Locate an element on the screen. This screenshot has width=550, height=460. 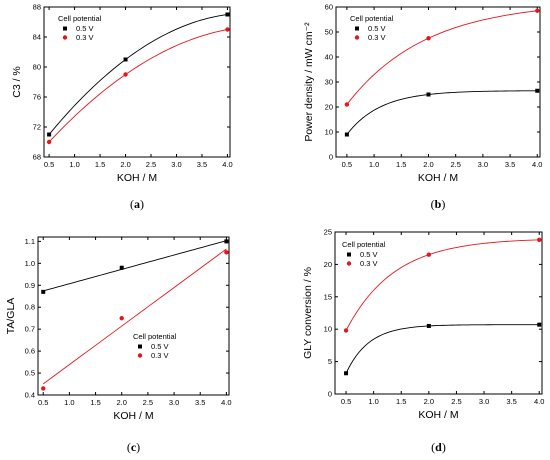
panel-label: (b) is located at coordinates (438, 204).